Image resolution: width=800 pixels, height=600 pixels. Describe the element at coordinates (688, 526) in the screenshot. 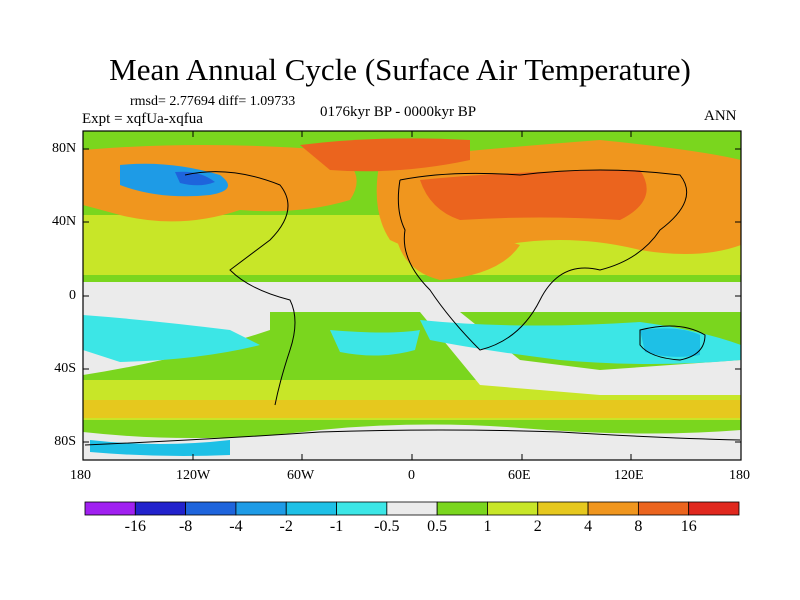

I see `colorbar-label: 16` at that location.